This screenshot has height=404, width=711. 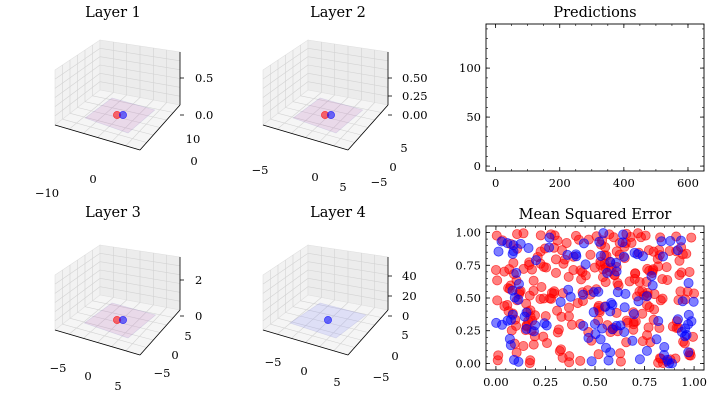 What do you see at coordinates (409, 296) in the screenshot?
I see `z-tick-label: 20` at bounding box center [409, 296].